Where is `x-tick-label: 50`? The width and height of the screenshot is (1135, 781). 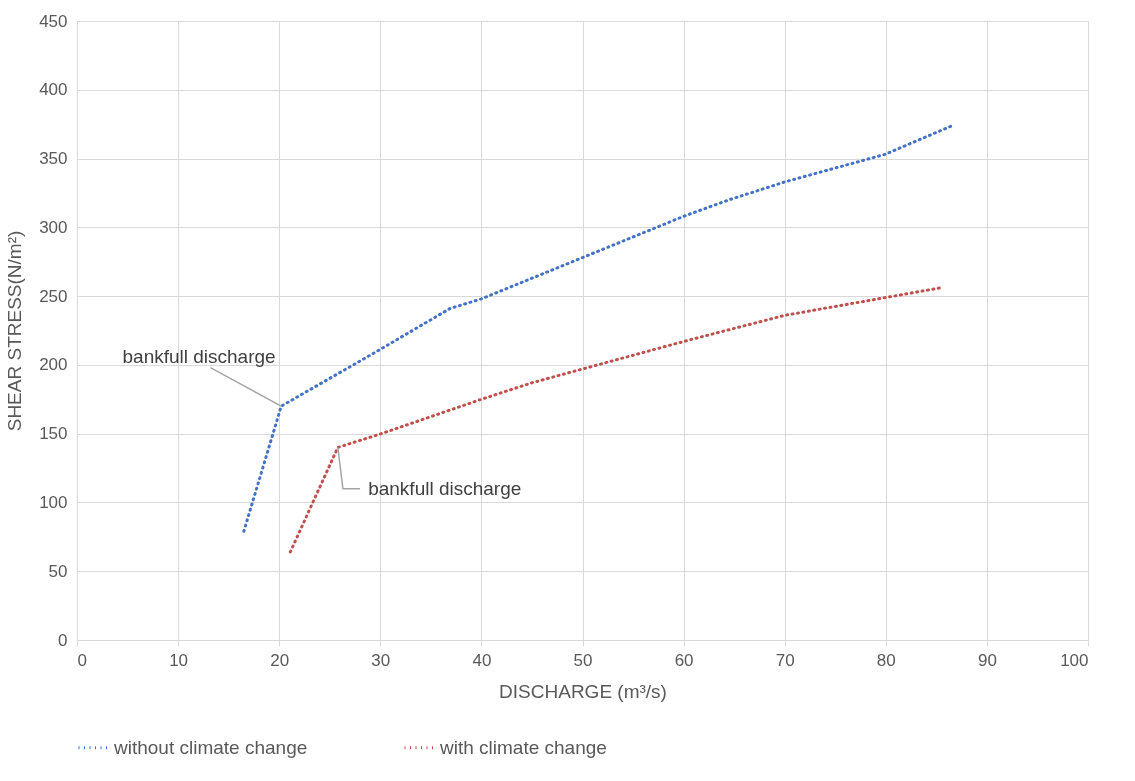 x-tick-label: 50 is located at coordinates (583, 660).